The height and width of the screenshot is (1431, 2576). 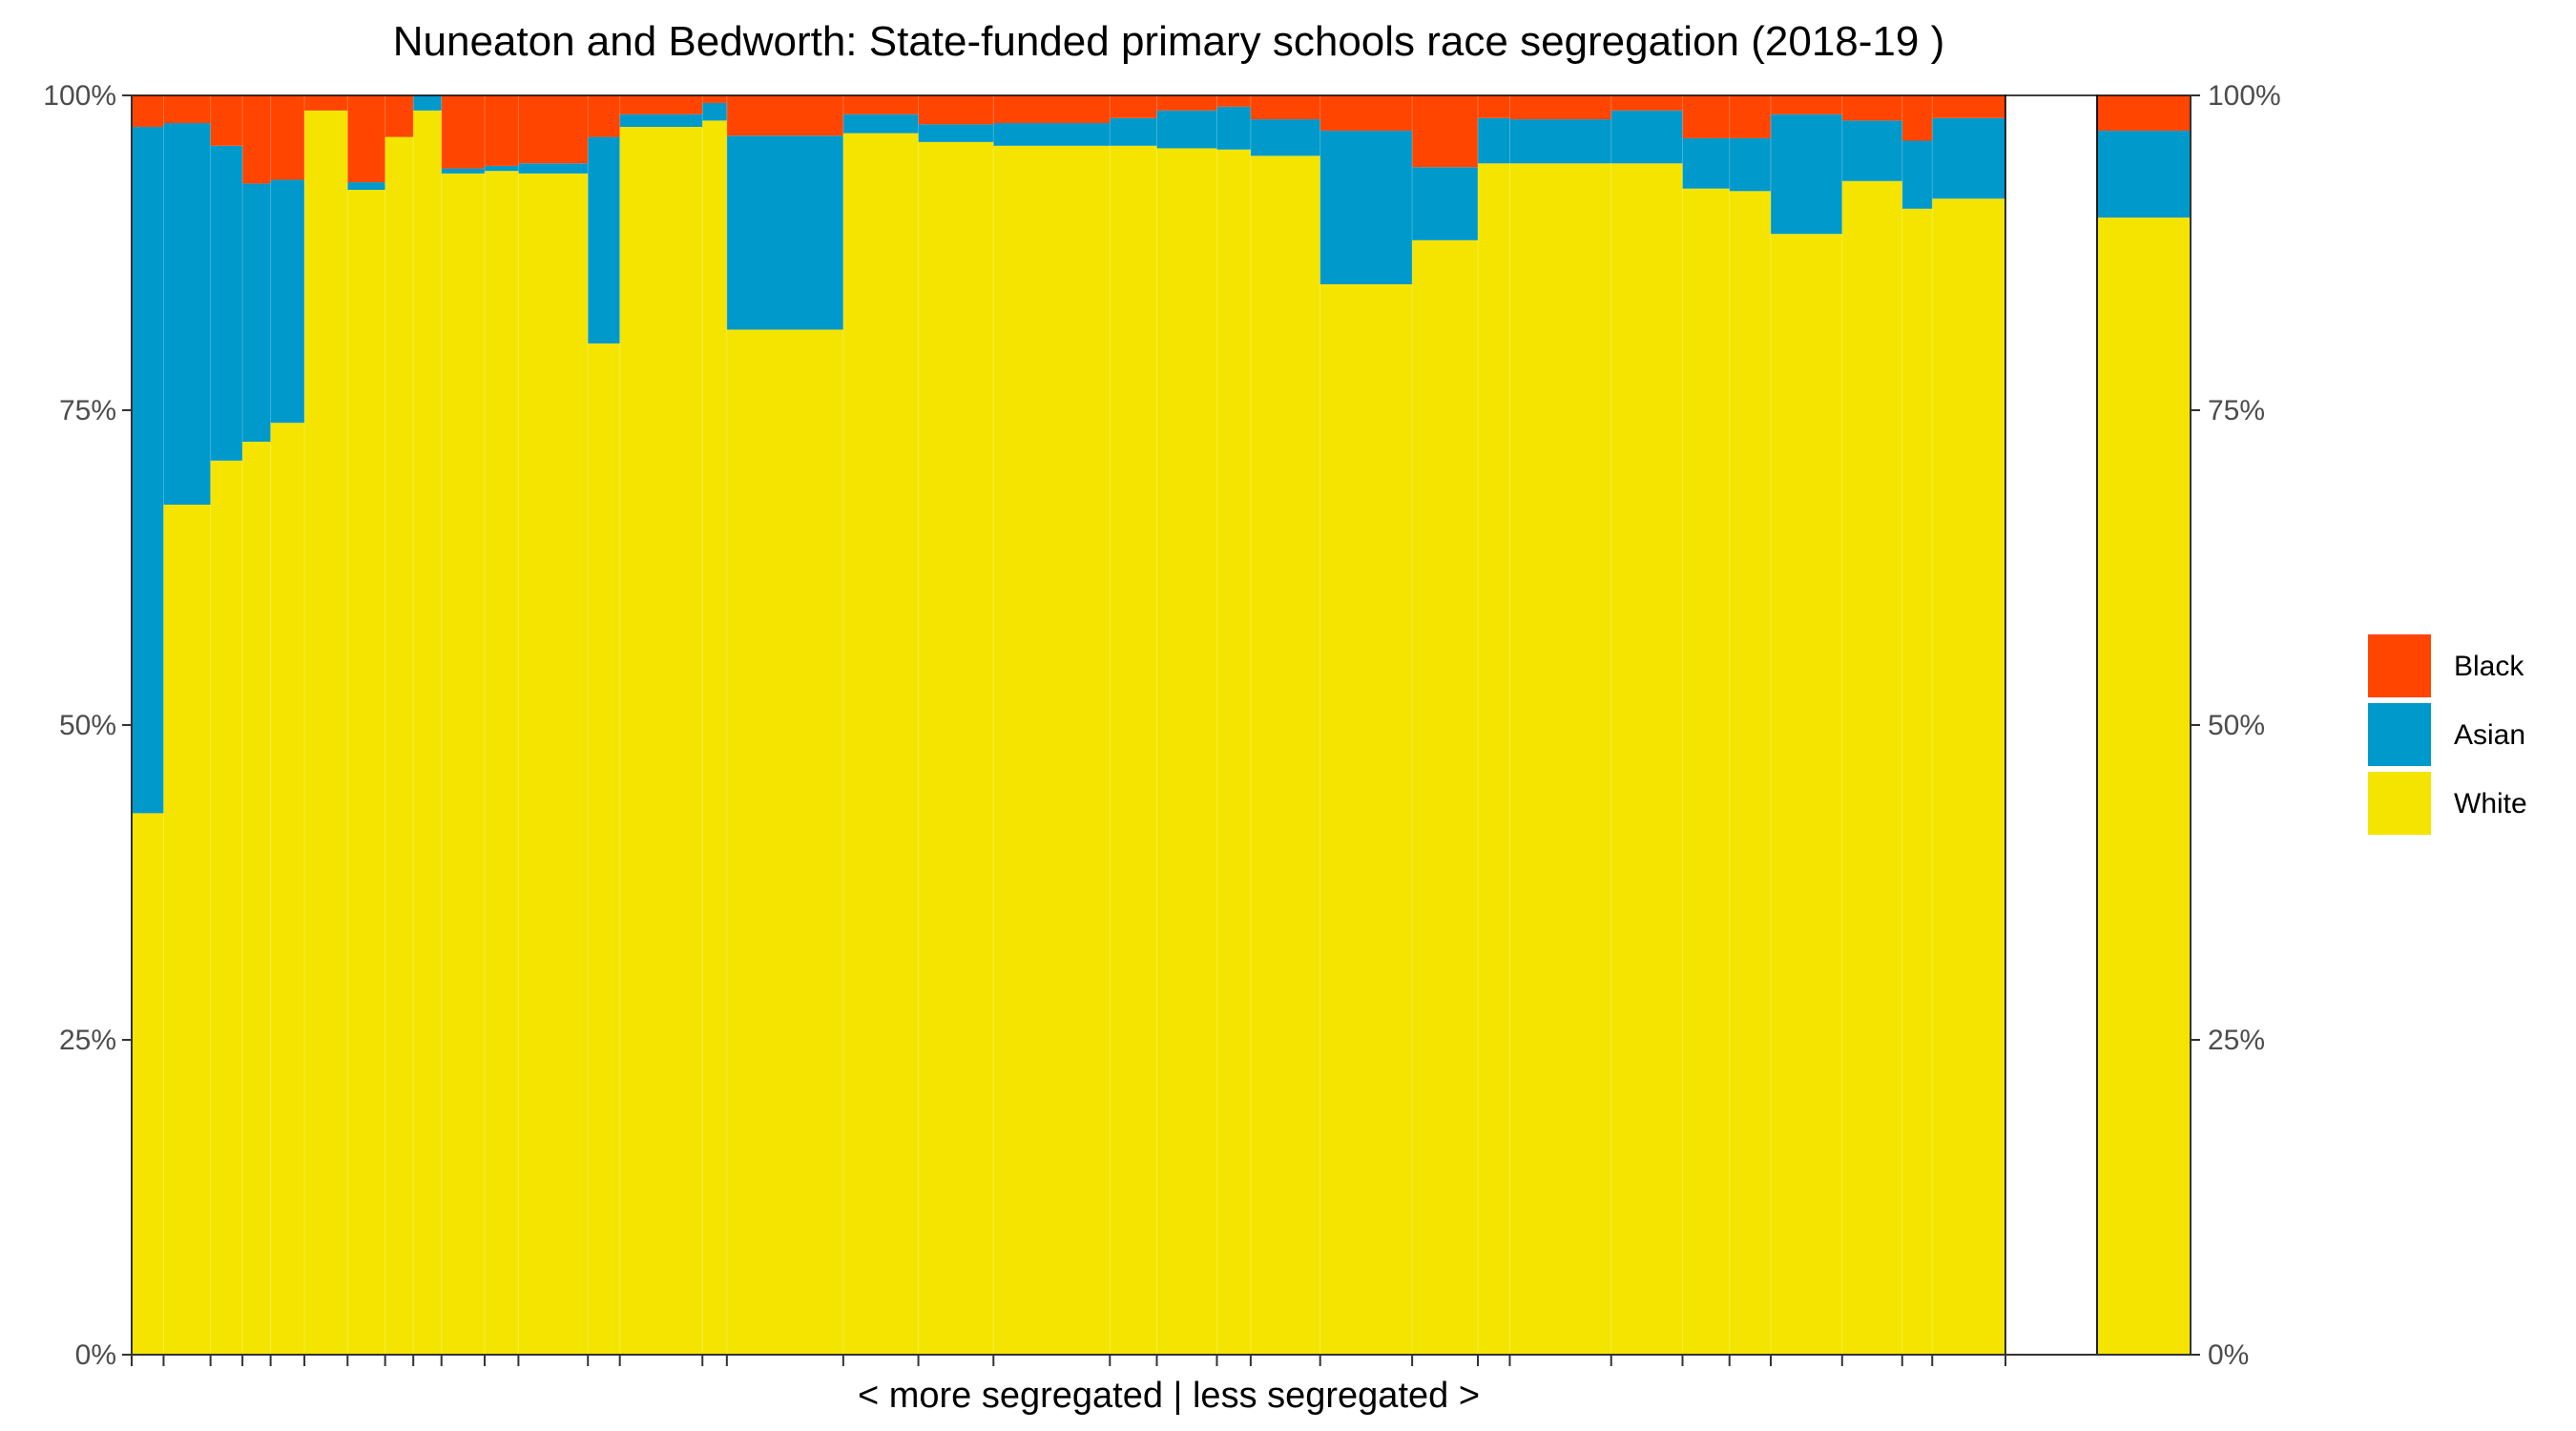 What do you see at coordinates (148, 1084) in the screenshot?
I see `bar-school-1-white` at bounding box center [148, 1084].